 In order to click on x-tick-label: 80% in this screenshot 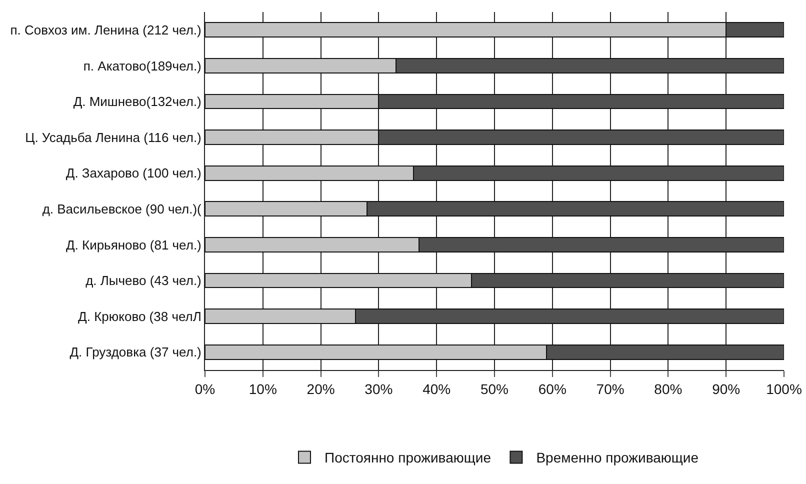, I will do `click(668, 388)`.